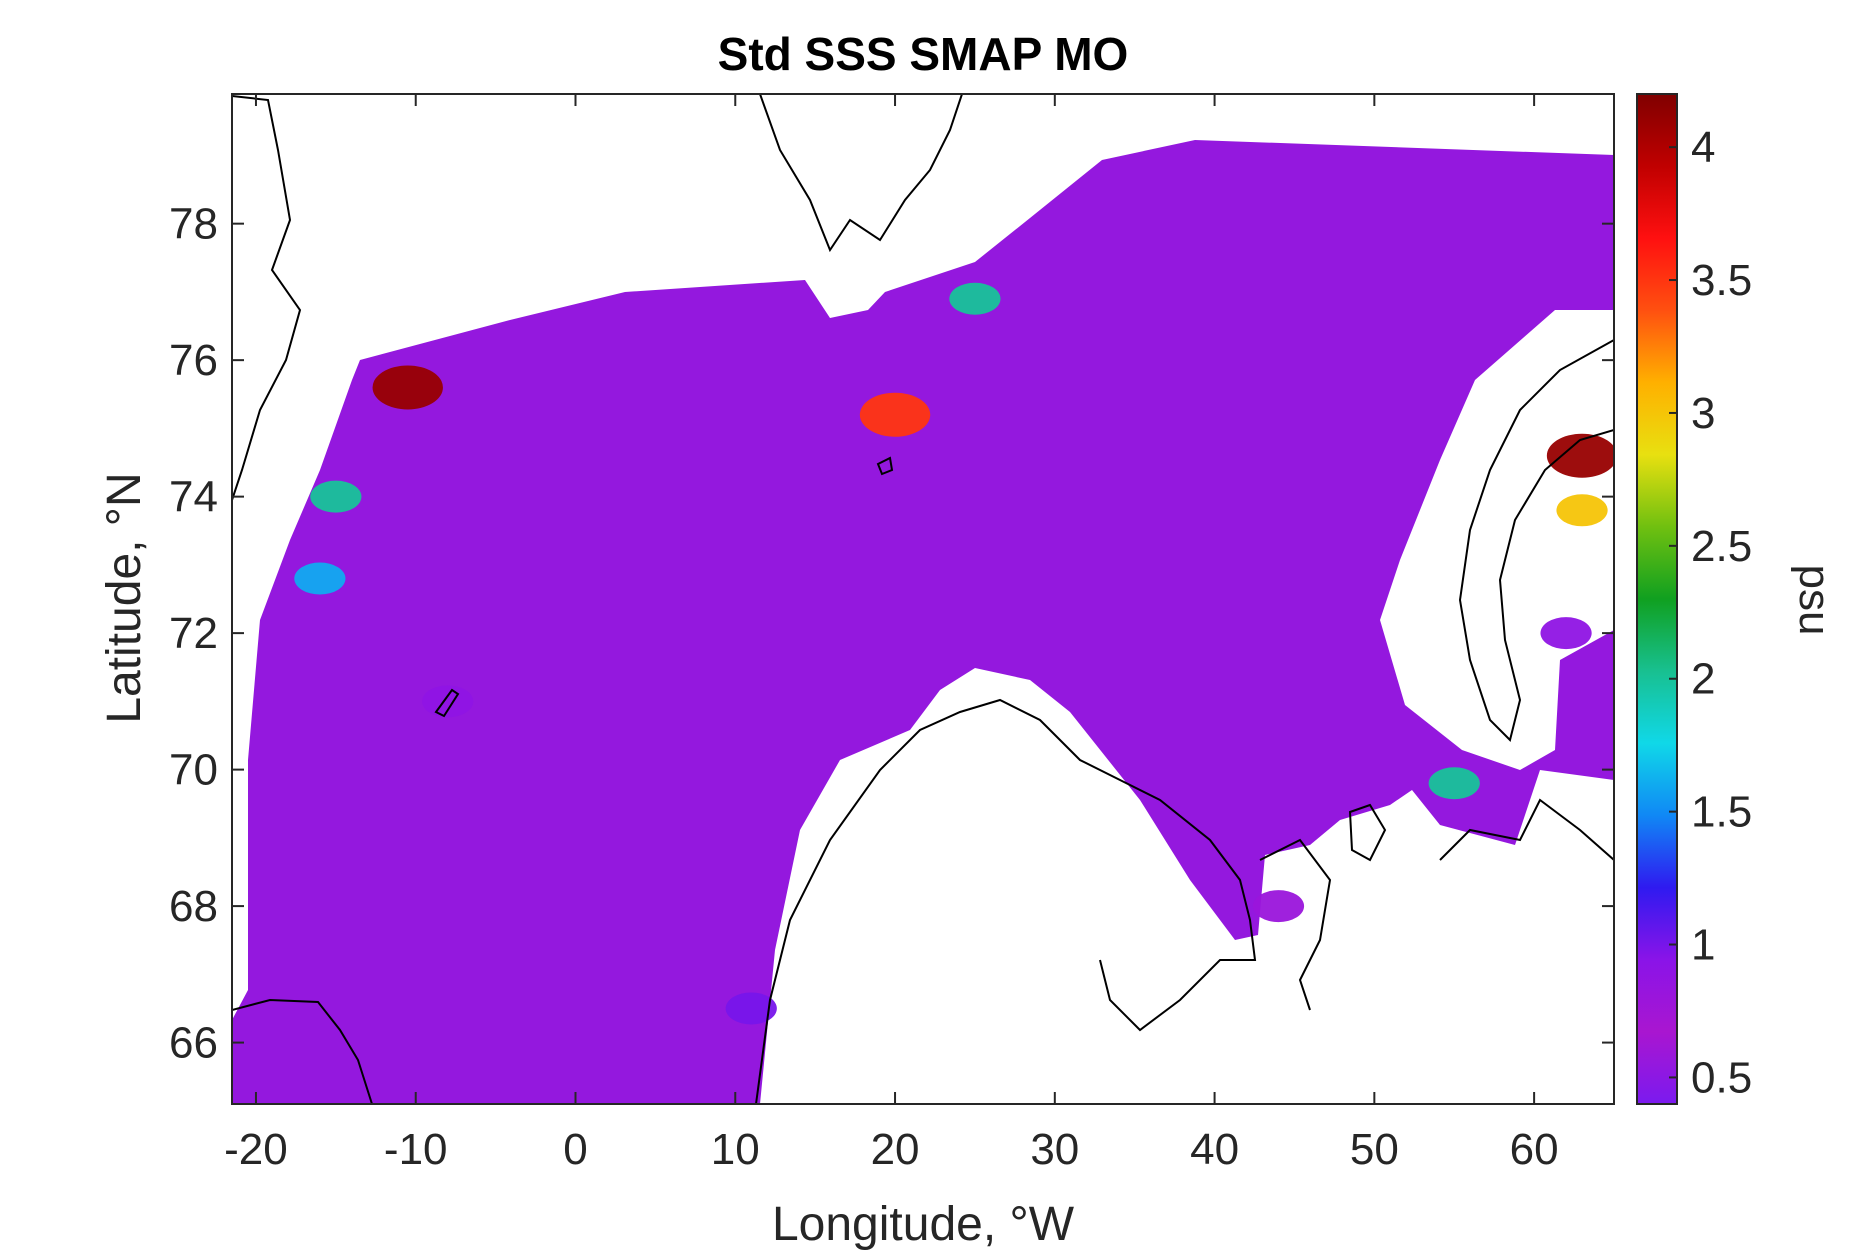  I want to click on x-tick-label: 0, so click(575, 1149).